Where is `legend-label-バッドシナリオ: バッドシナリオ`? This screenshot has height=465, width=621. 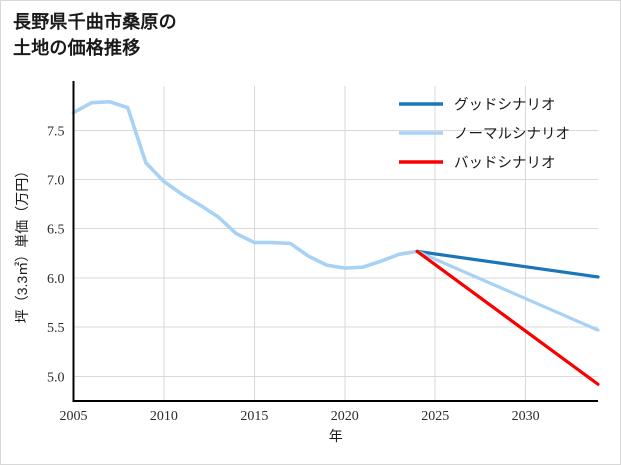
legend-label-バッドシナリオ: バッドシナリオ is located at coordinates (505, 164).